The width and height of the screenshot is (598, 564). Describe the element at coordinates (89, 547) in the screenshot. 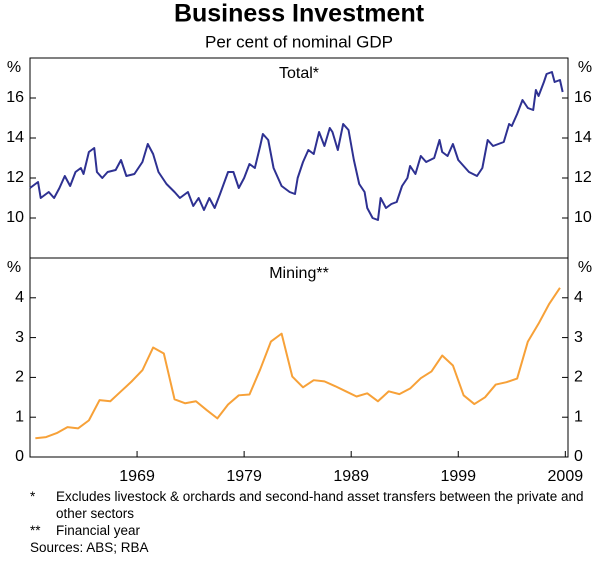

I see `sources: Sources: ABS; RBA` at that location.